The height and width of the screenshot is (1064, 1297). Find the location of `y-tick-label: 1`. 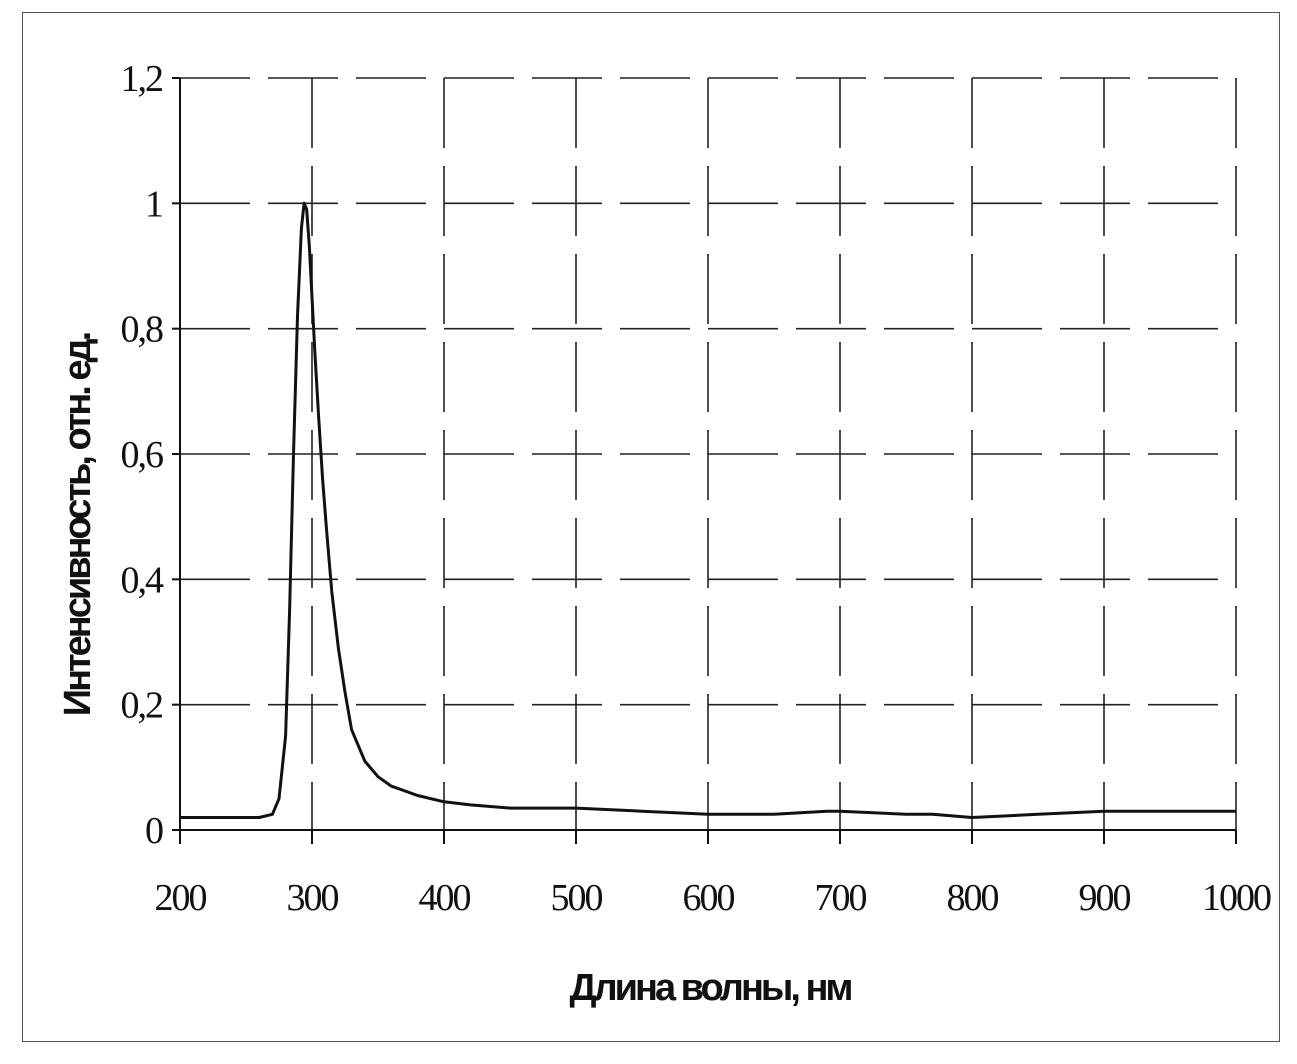

y-tick-label: 1 is located at coordinates (153, 204).